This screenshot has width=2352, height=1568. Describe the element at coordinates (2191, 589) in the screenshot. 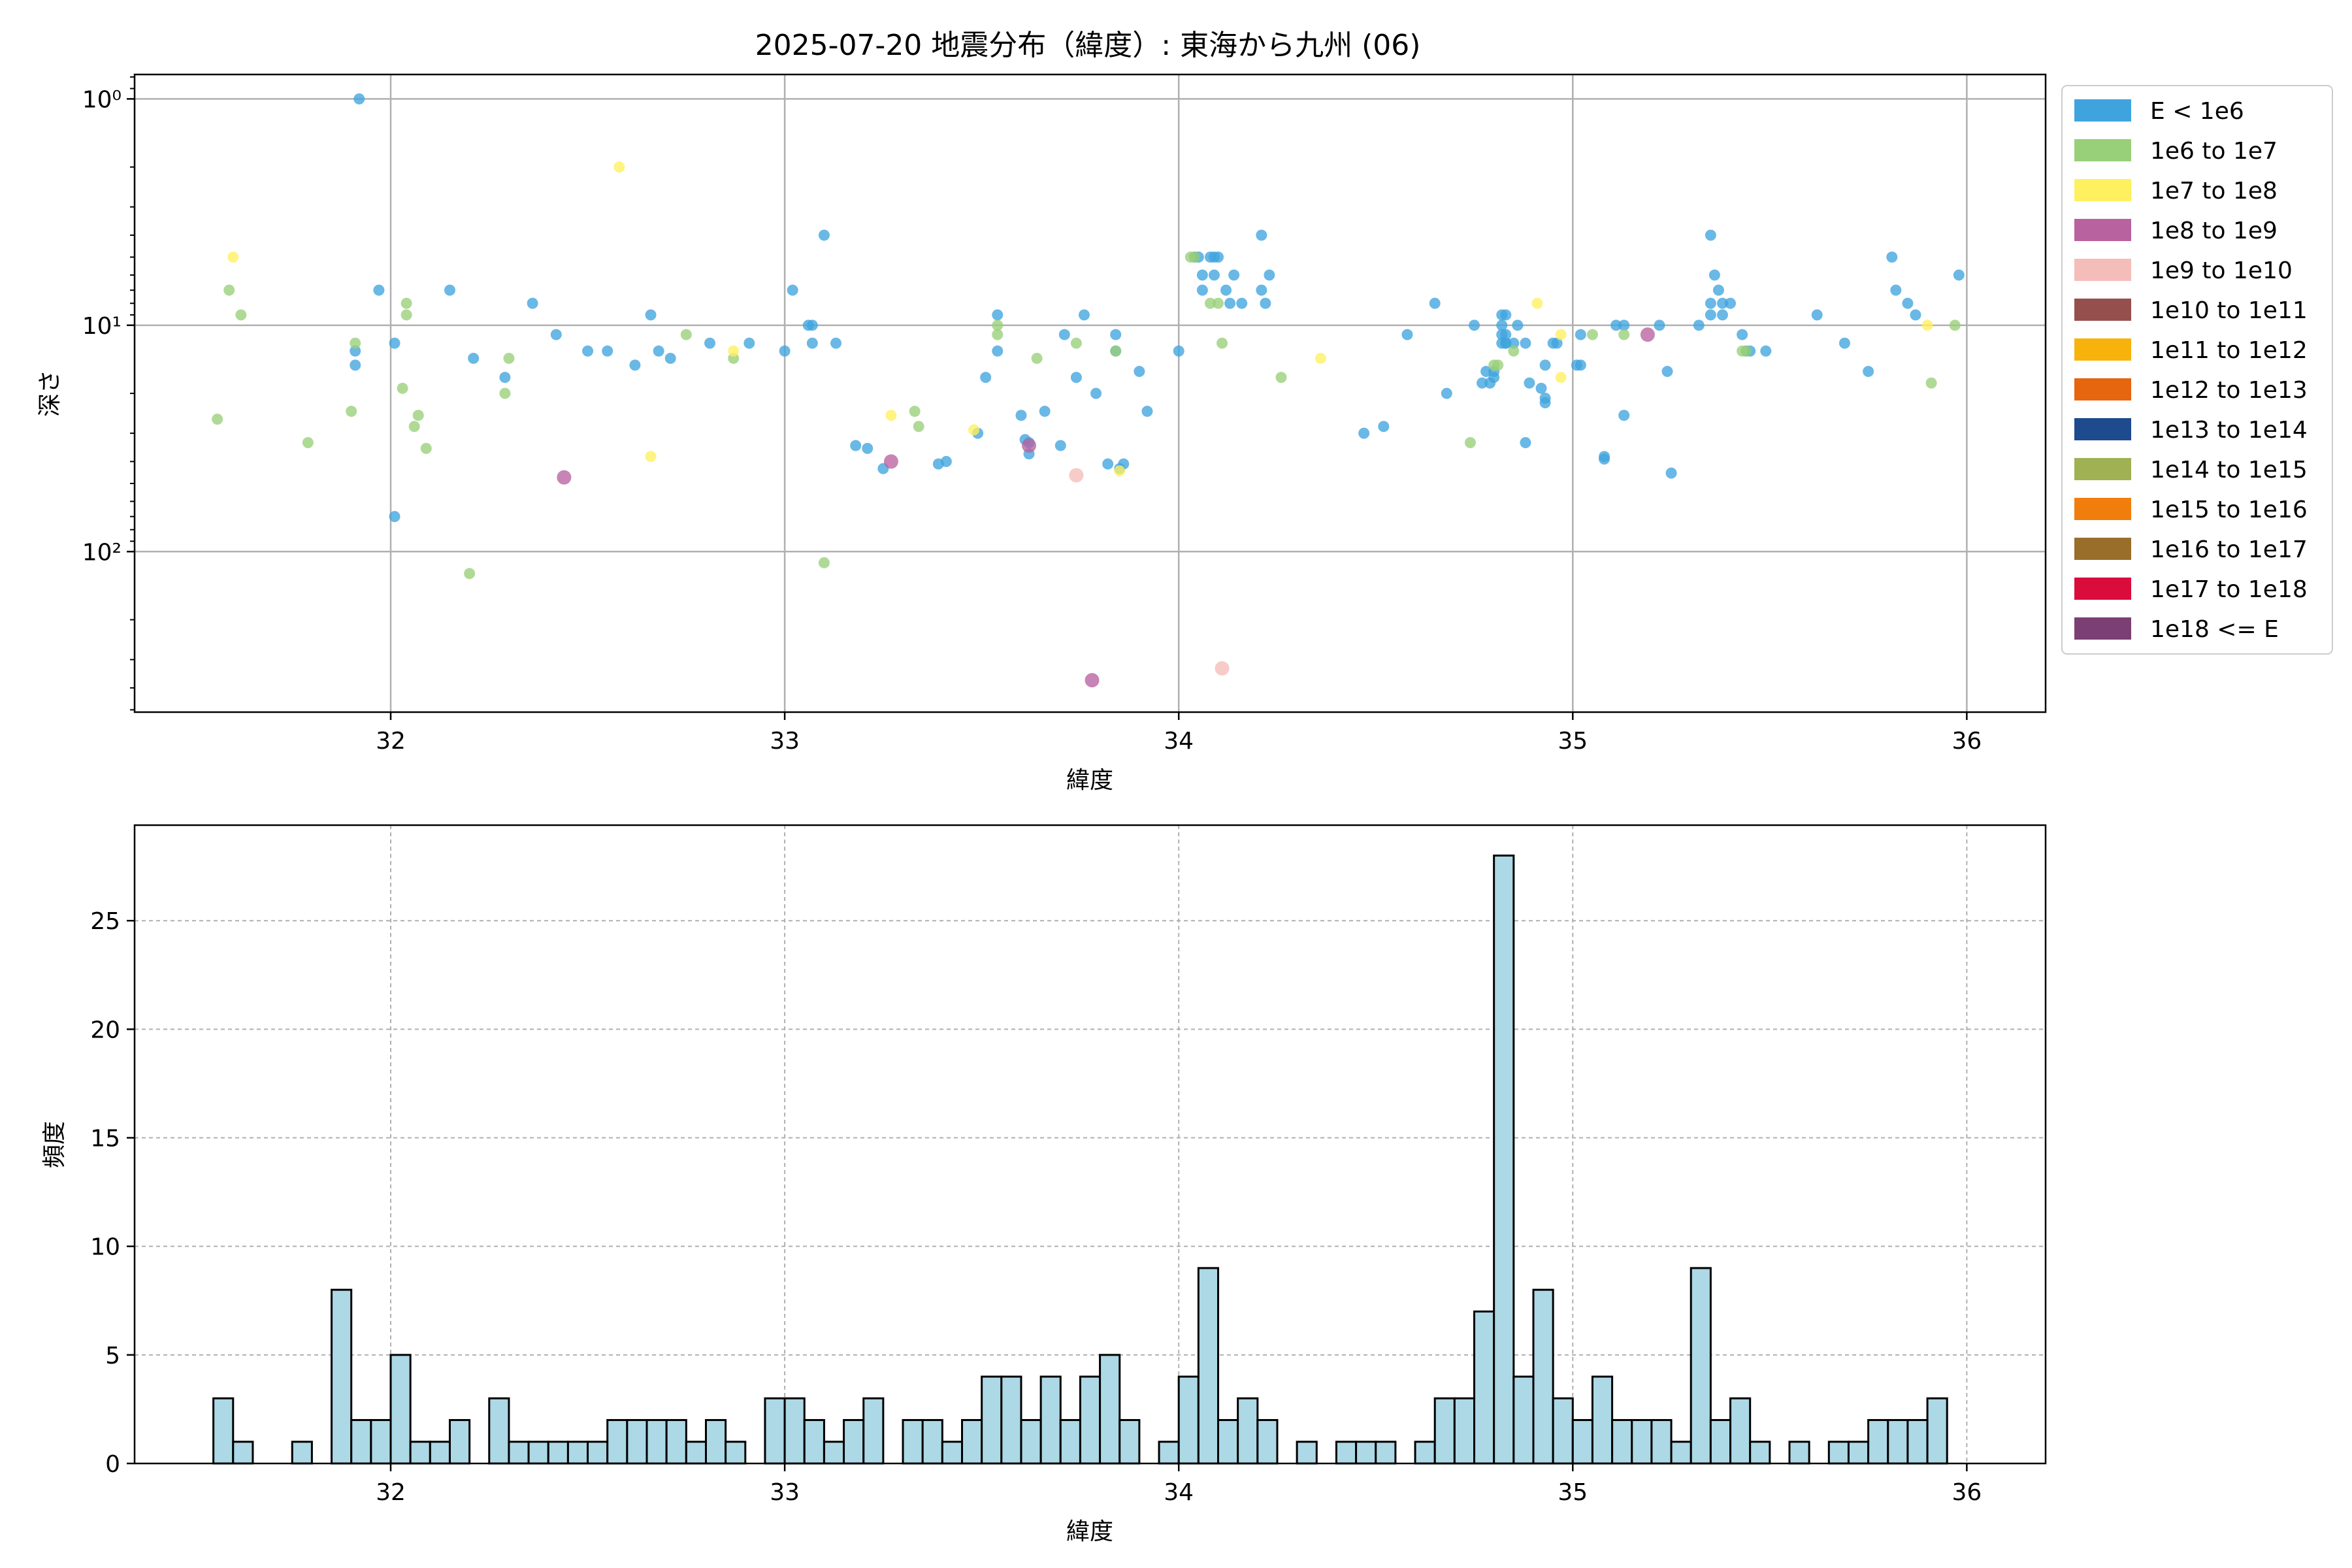

I see `legend-item: 1e17 to 1e18` at that location.